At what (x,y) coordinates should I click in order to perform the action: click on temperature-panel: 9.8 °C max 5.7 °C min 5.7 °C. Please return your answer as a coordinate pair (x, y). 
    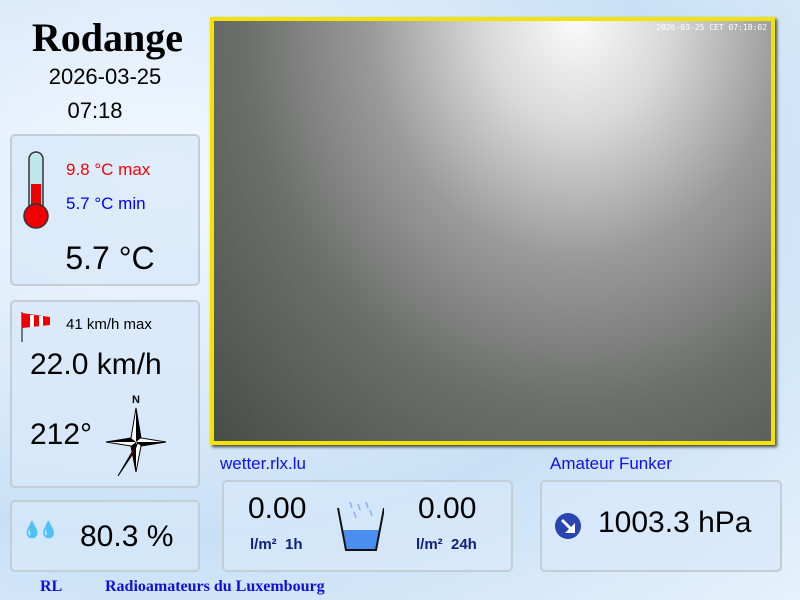
    Looking at the image, I should click on (105, 210).